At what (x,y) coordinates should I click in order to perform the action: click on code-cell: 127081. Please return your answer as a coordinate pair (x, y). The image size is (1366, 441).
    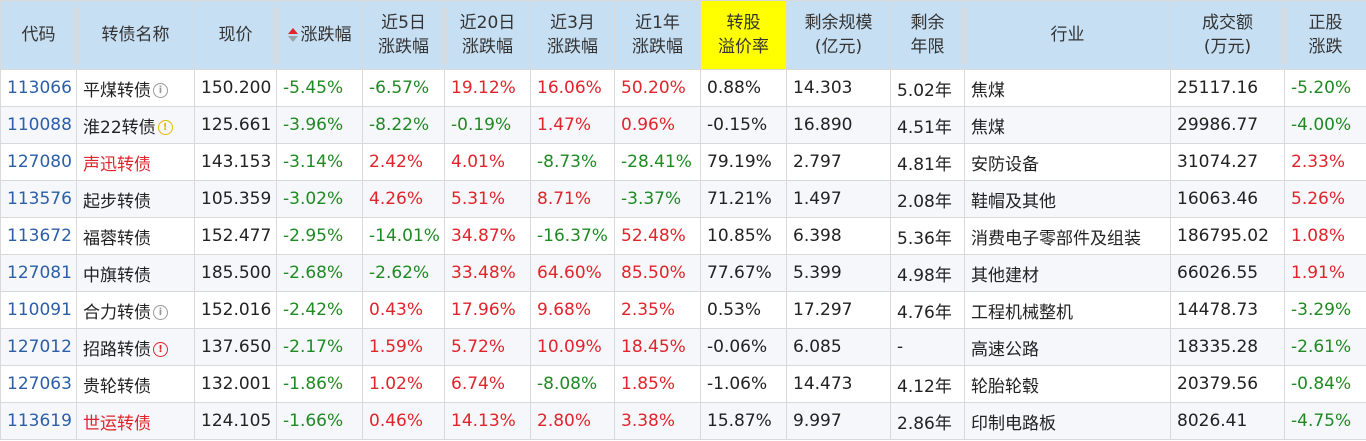
    Looking at the image, I should click on (38, 273).